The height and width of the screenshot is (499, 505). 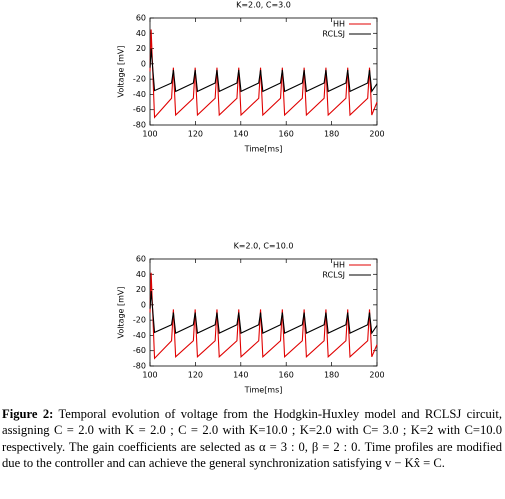 What do you see at coordinates (264, 246) in the screenshot?
I see `chart-title: K=2.0, C=10.0` at bounding box center [264, 246].